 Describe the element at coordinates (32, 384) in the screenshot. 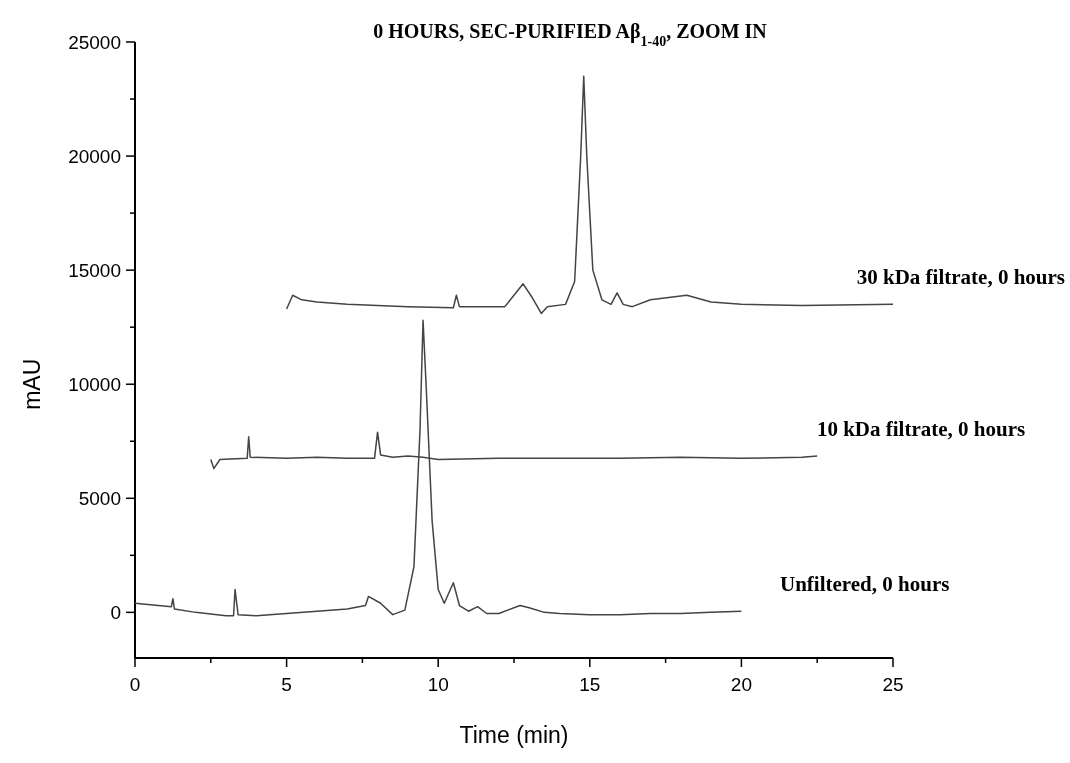

I see `y-axis-title: mAU` at that location.